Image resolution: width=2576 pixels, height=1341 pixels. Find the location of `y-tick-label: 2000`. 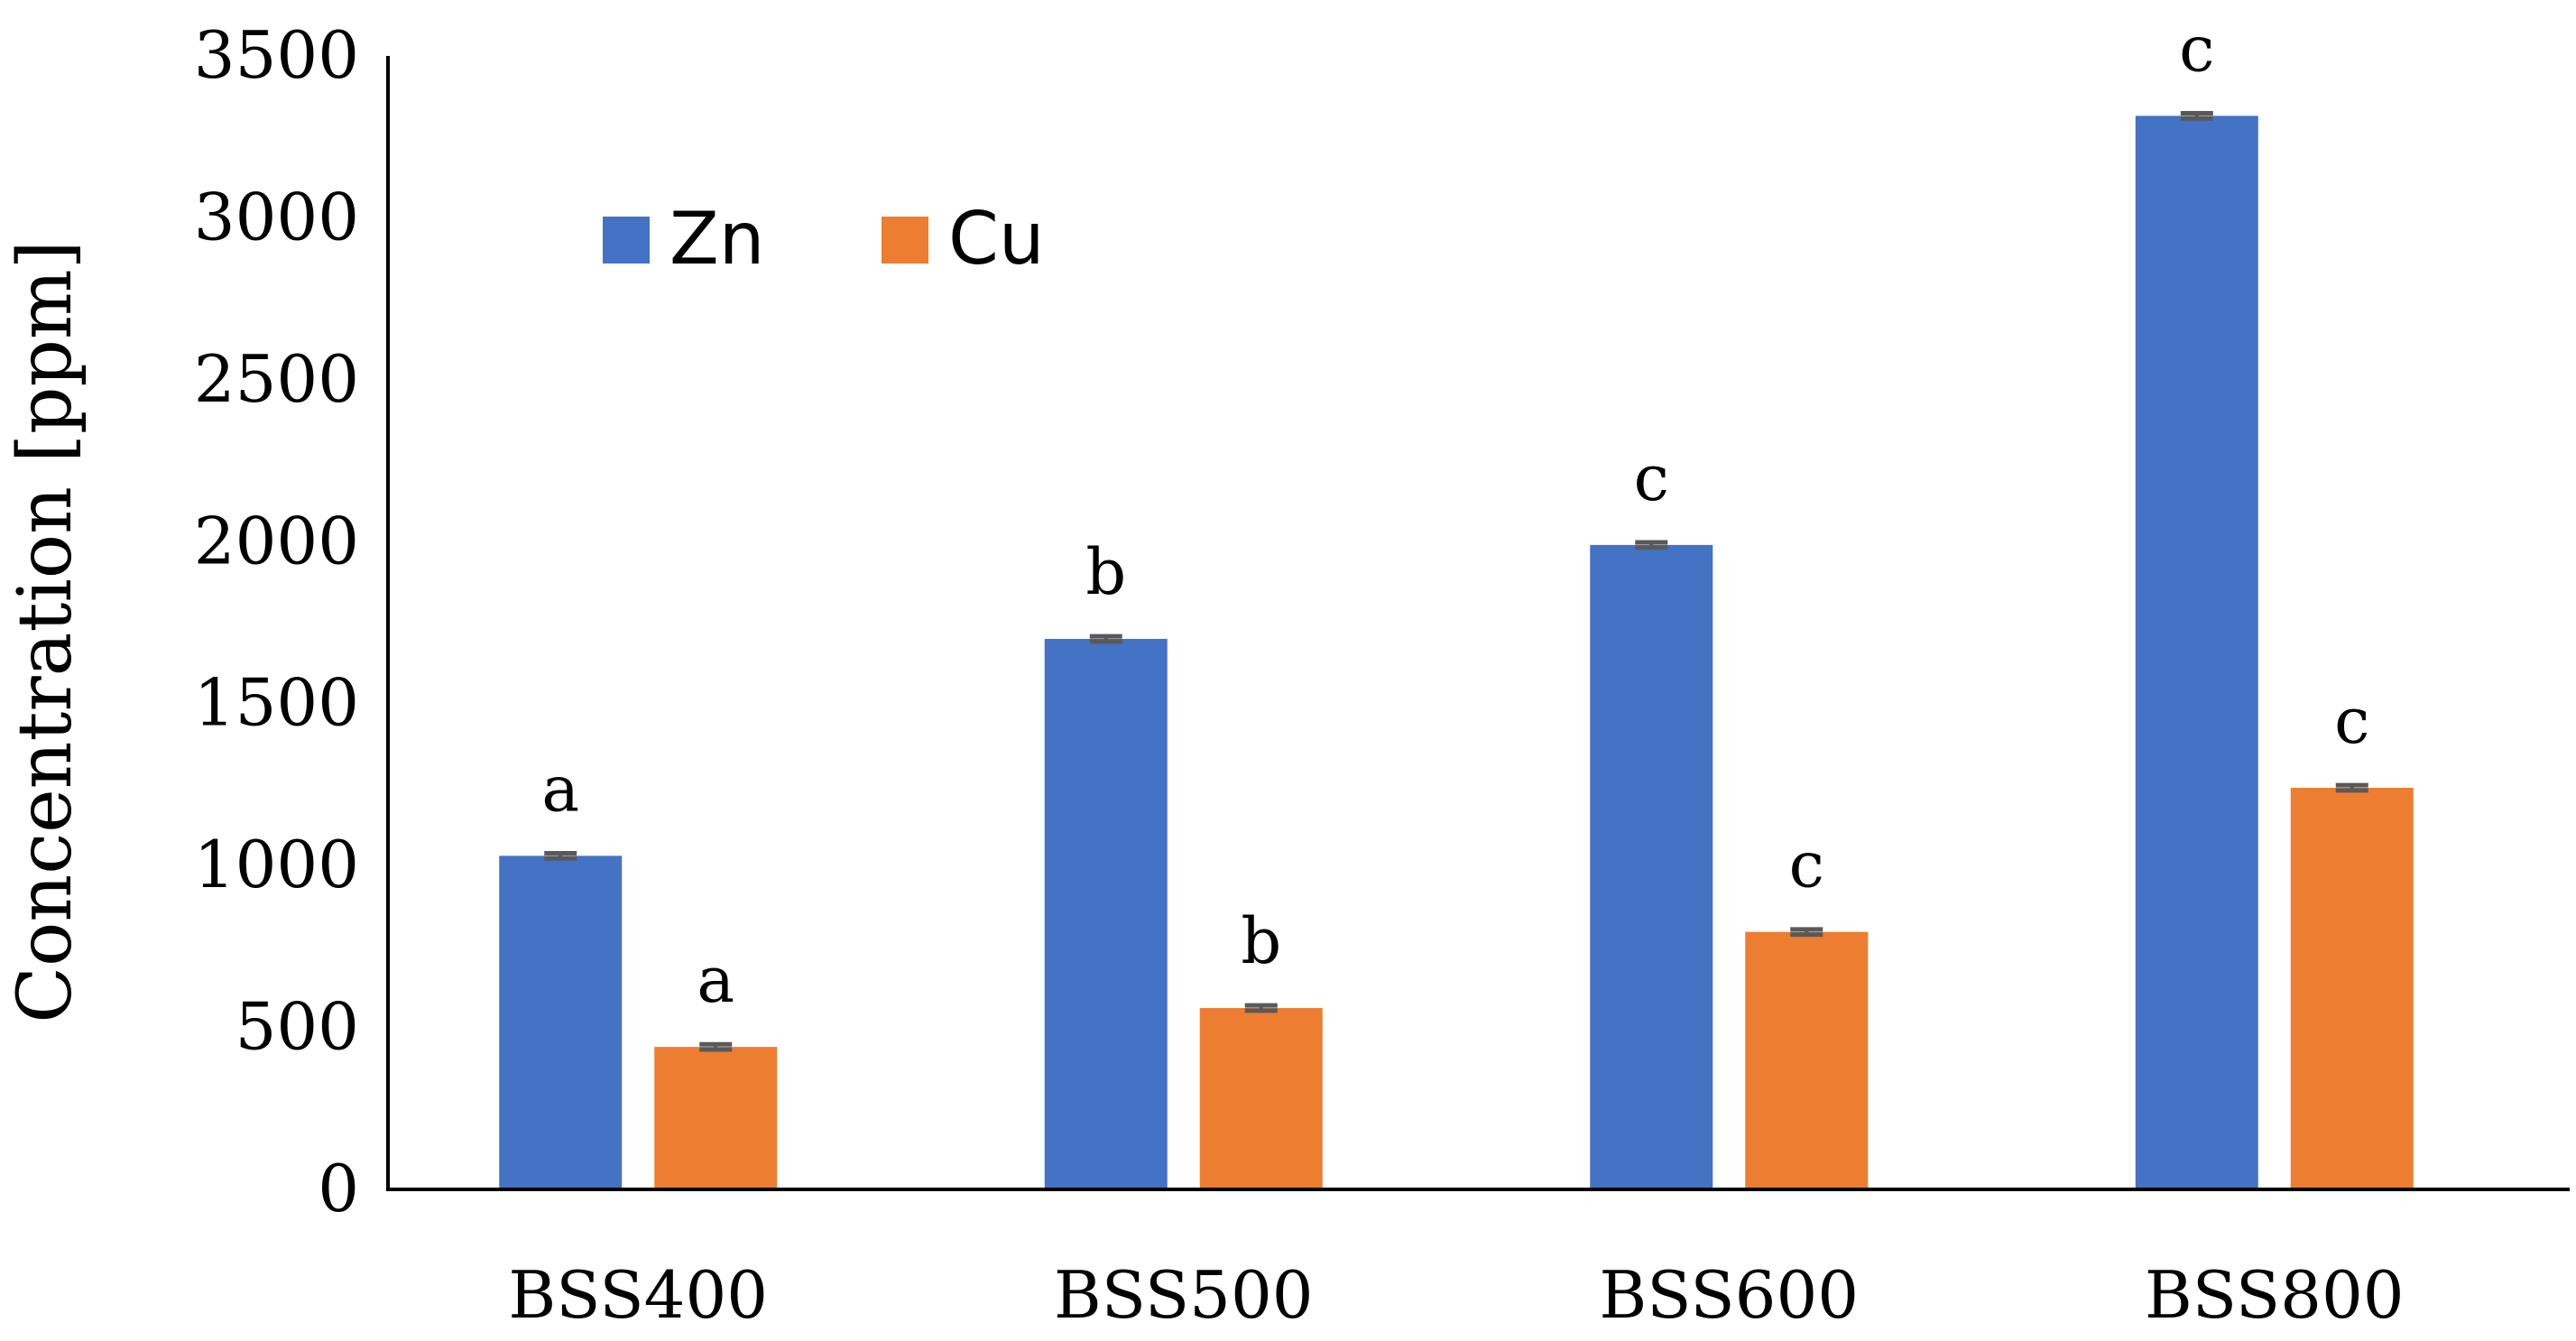

y-tick-label: 2000 is located at coordinates (276, 540).